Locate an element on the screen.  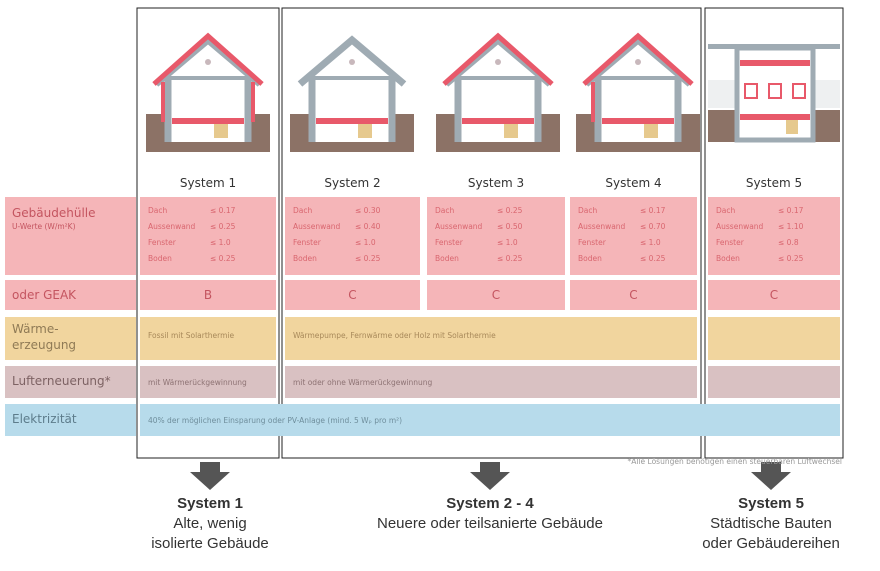
row-label: oder GEAK is located at coordinates (44, 295).